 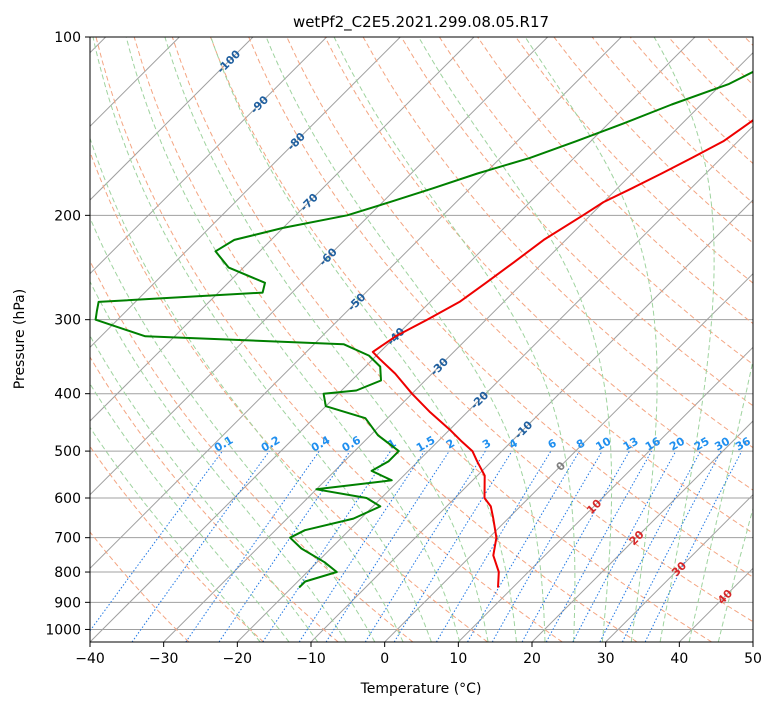 What do you see at coordinates (63, 630) in the screenshot?
I see `y-tick-label: 1000` at bounding box center [63, 630].